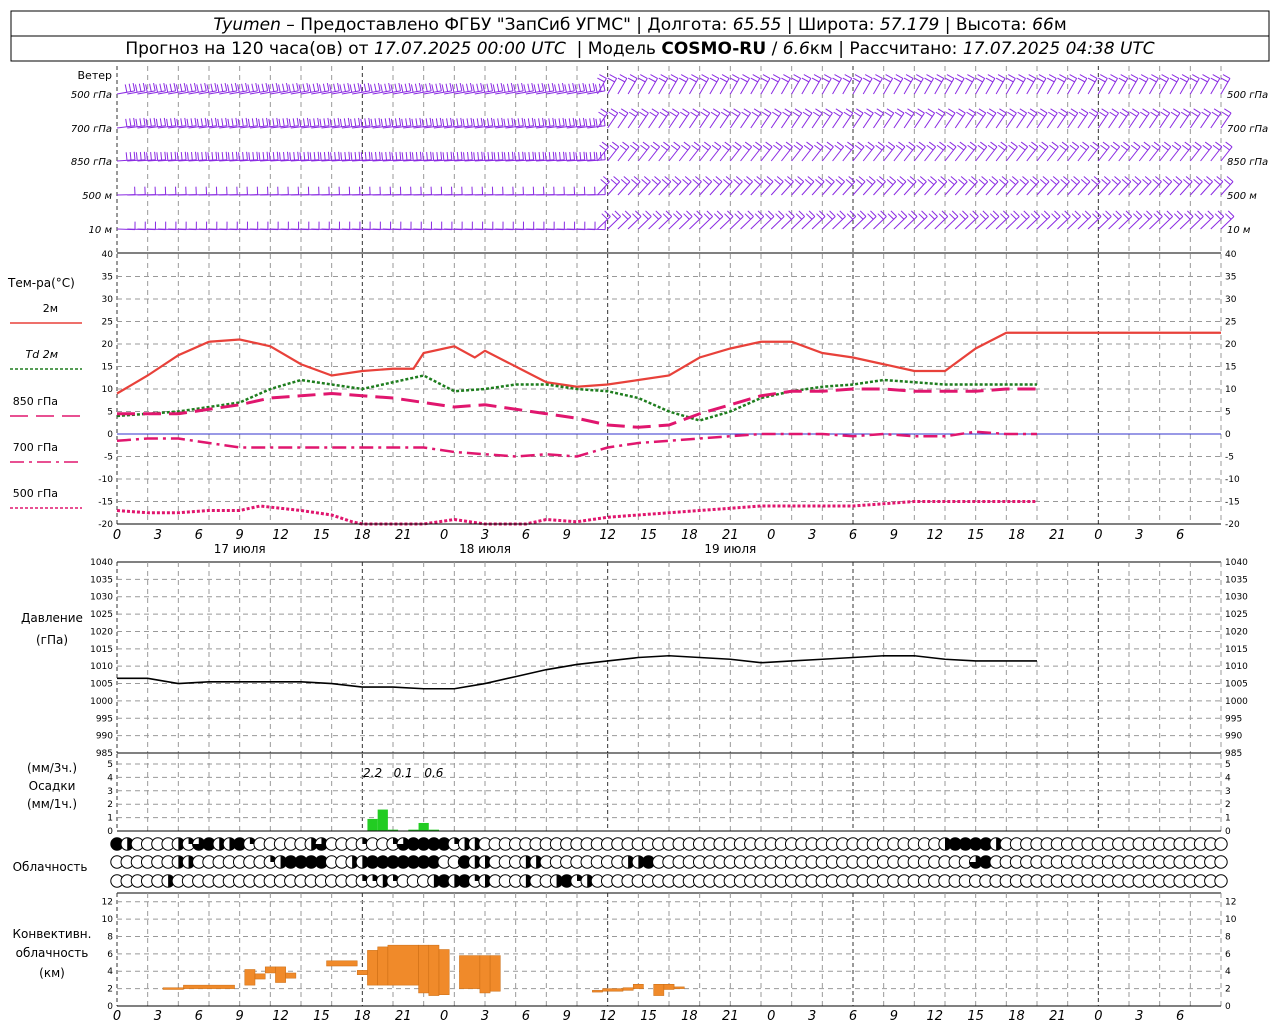  I want to click on y-tick-label-right: 10, so click(1231, 920).